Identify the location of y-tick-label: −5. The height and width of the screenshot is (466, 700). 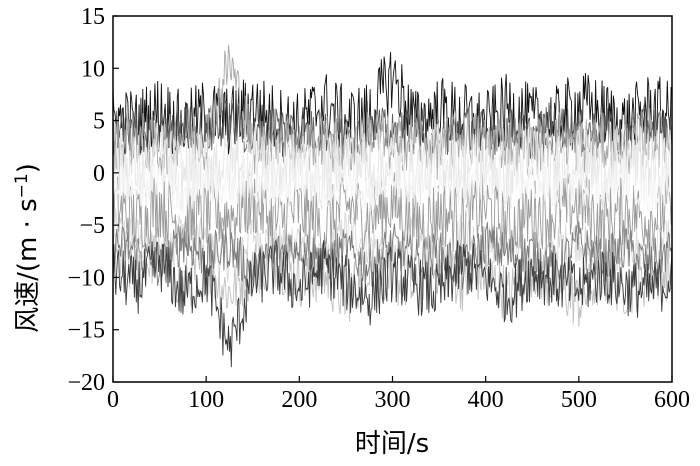
(92, 226).